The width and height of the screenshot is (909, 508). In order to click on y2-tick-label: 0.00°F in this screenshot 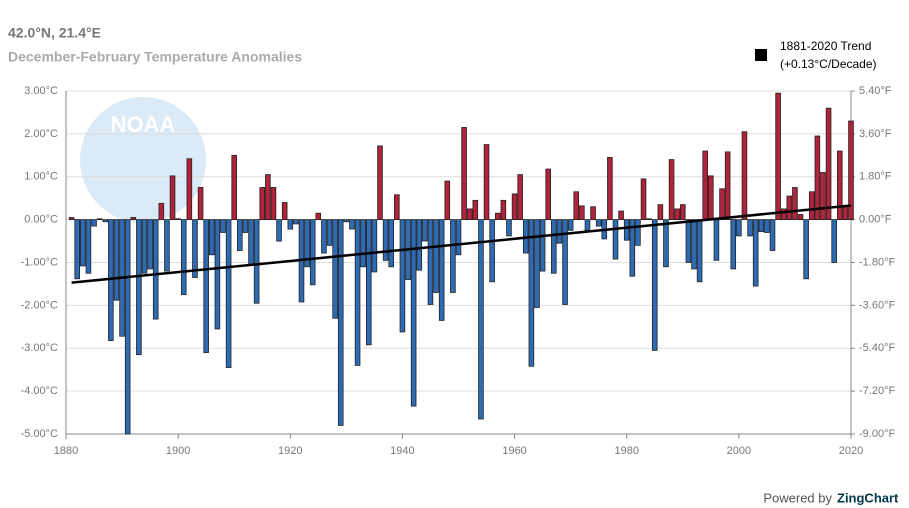, I will do `click(875, 220)`.